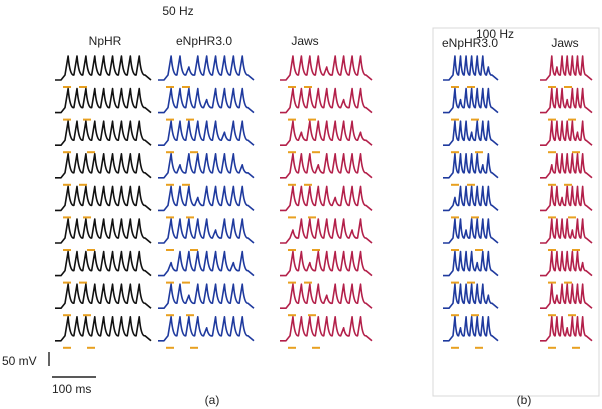 Image resolution: width=602 pixels, height=409 pixels. I want to click on panel-a-title: 50 Hz, so click(177, 11).